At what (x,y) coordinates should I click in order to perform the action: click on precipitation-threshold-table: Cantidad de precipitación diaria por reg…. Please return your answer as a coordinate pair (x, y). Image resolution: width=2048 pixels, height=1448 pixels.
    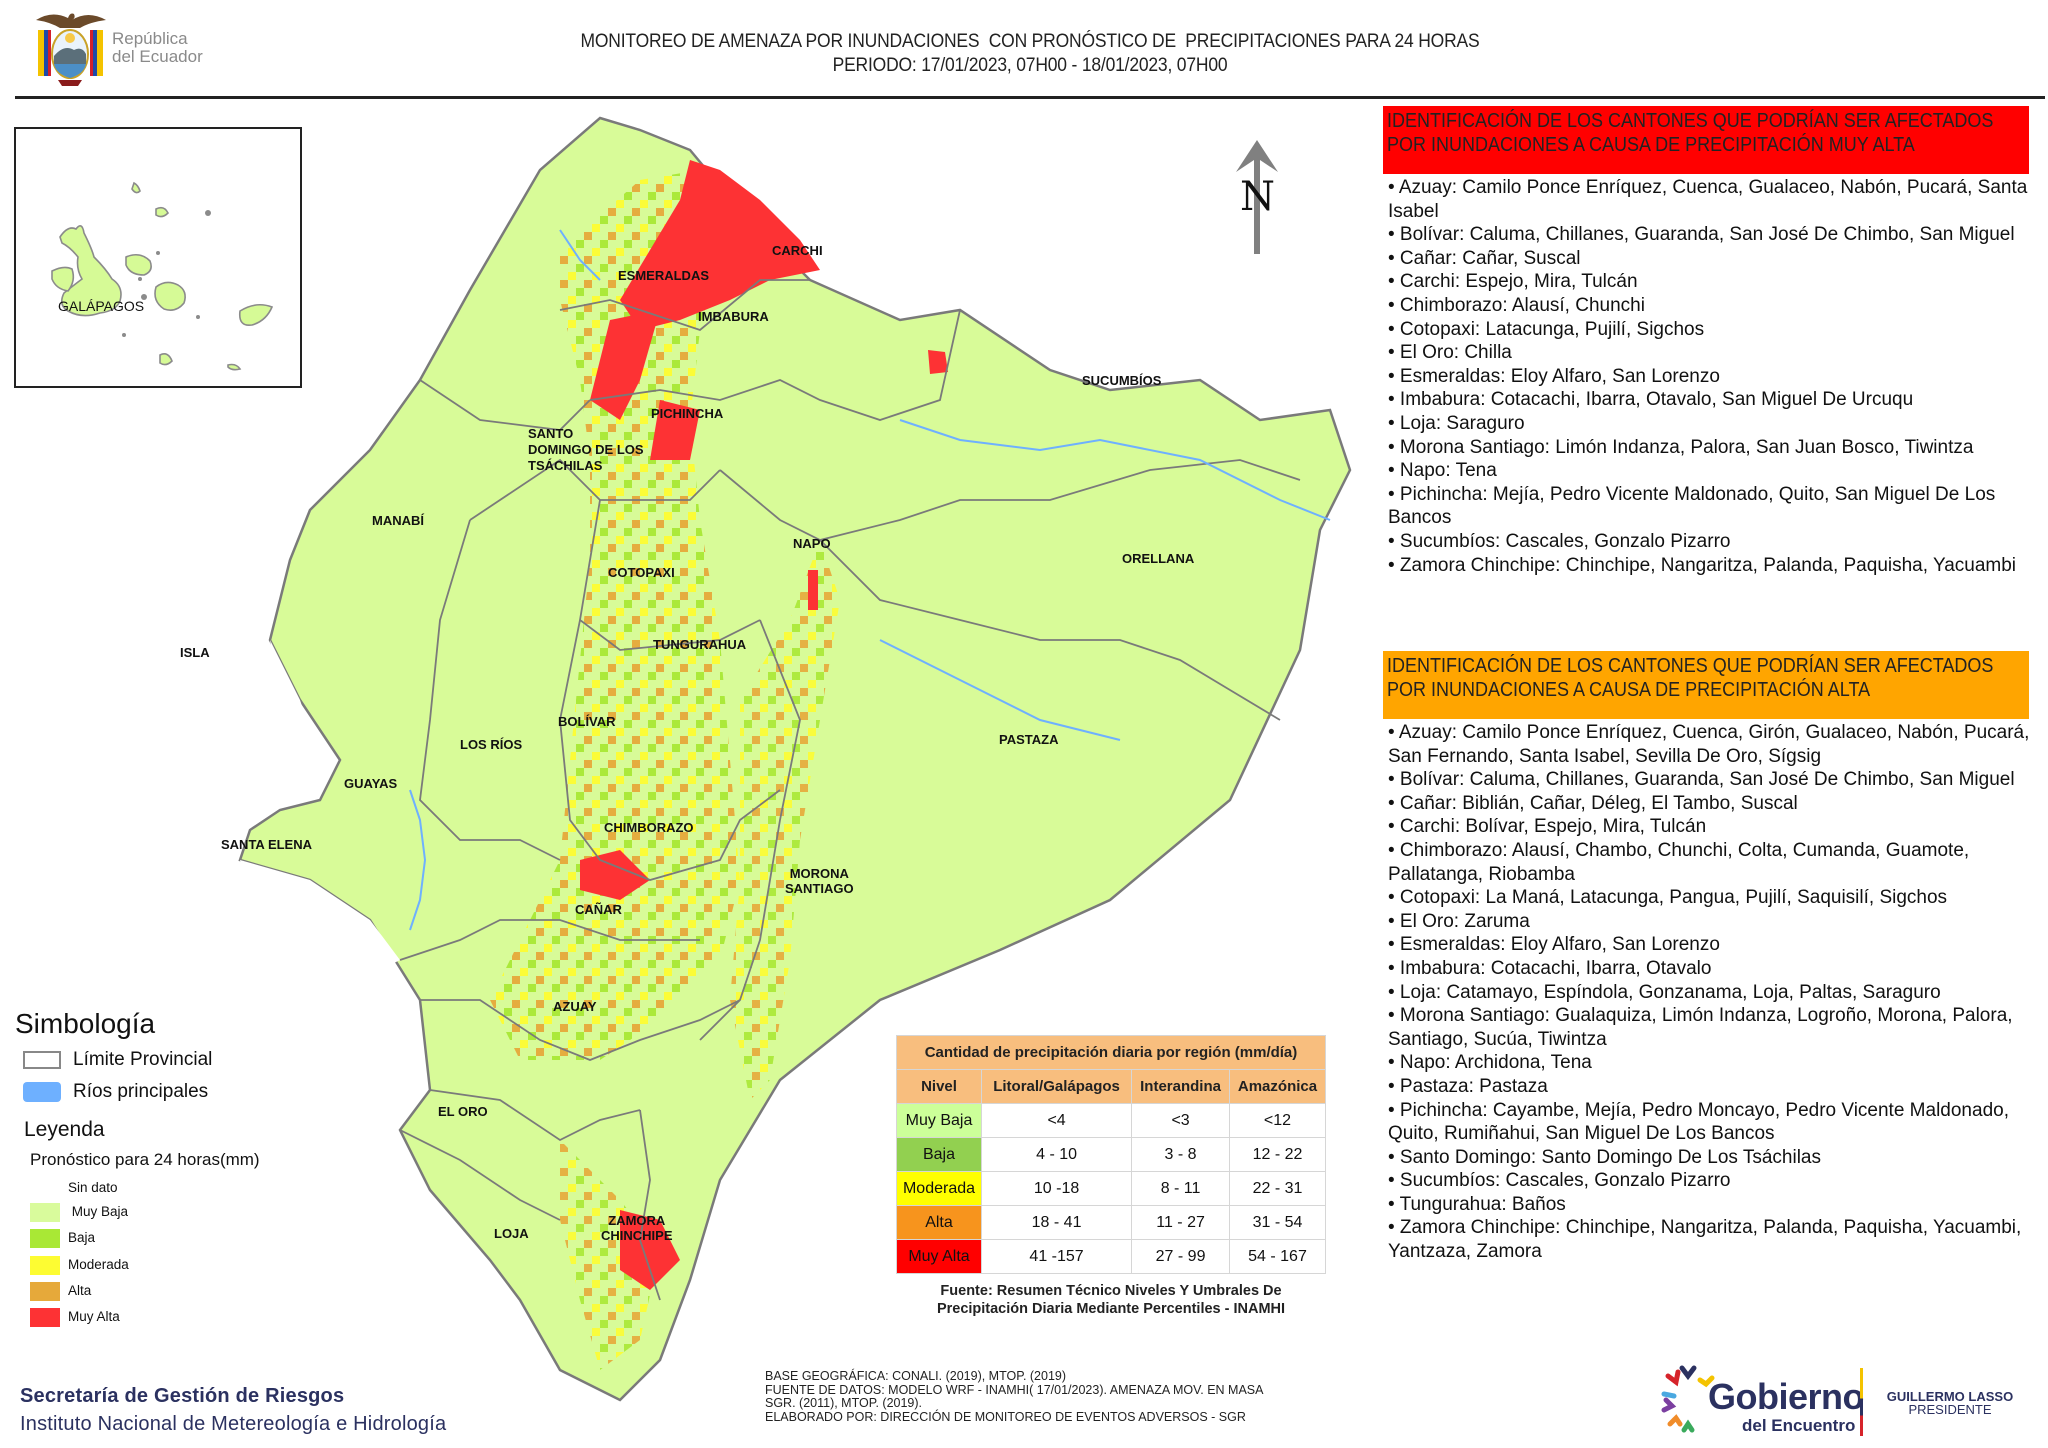
    Looking at the image, I should click on (1111, 1154).